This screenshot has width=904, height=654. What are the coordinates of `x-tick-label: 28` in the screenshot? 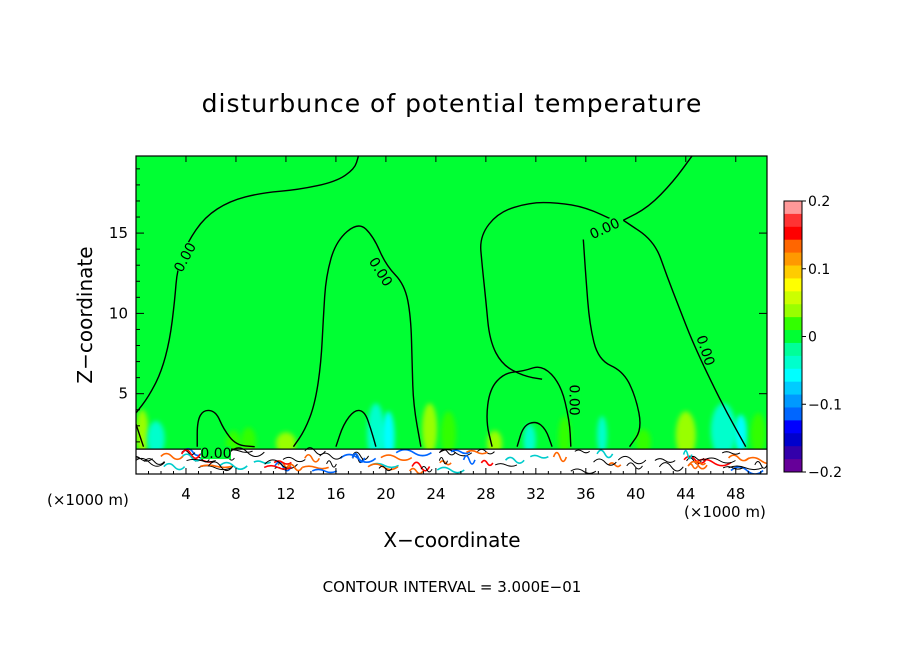 It's located at (485, 494).